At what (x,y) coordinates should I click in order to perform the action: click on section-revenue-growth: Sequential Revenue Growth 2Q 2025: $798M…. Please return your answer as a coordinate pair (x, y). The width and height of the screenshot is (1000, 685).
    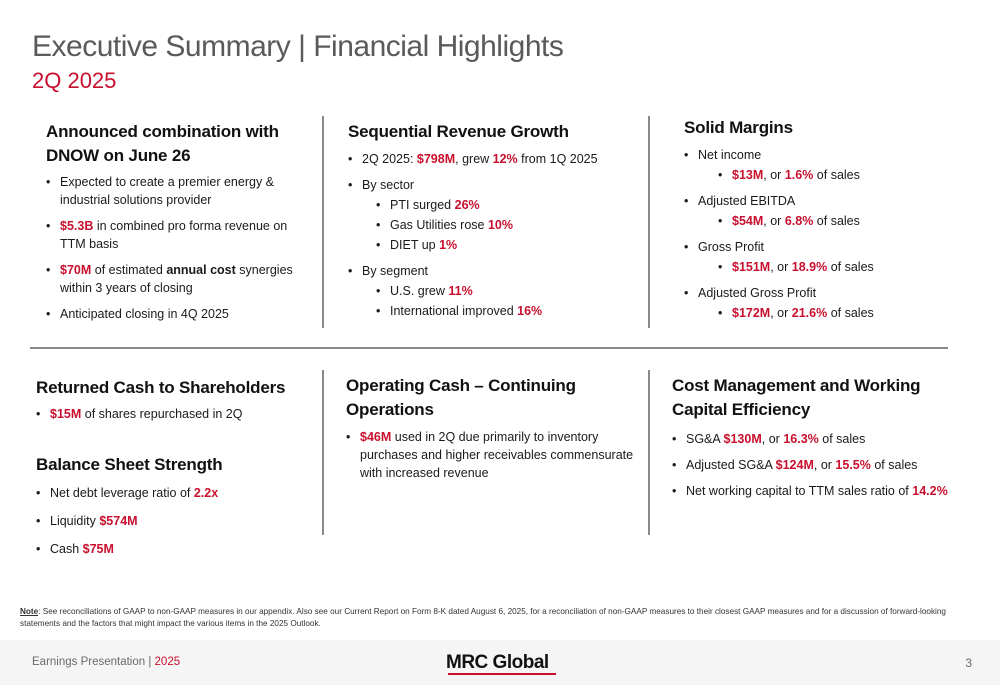
    Looking at the image, I should click on (493, 224).